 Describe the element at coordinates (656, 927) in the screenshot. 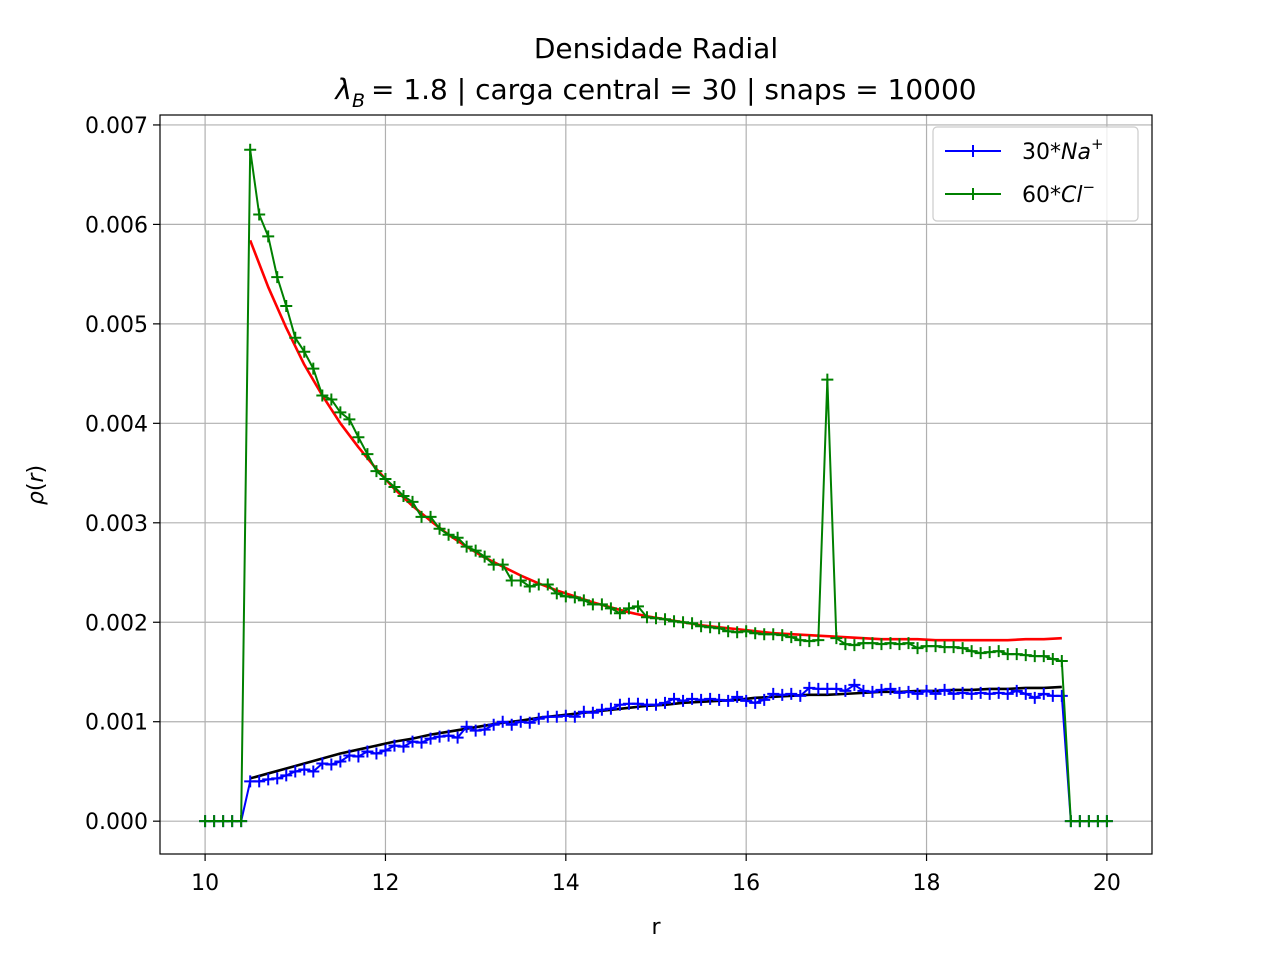

I see `x-axis-label: r` at that location.